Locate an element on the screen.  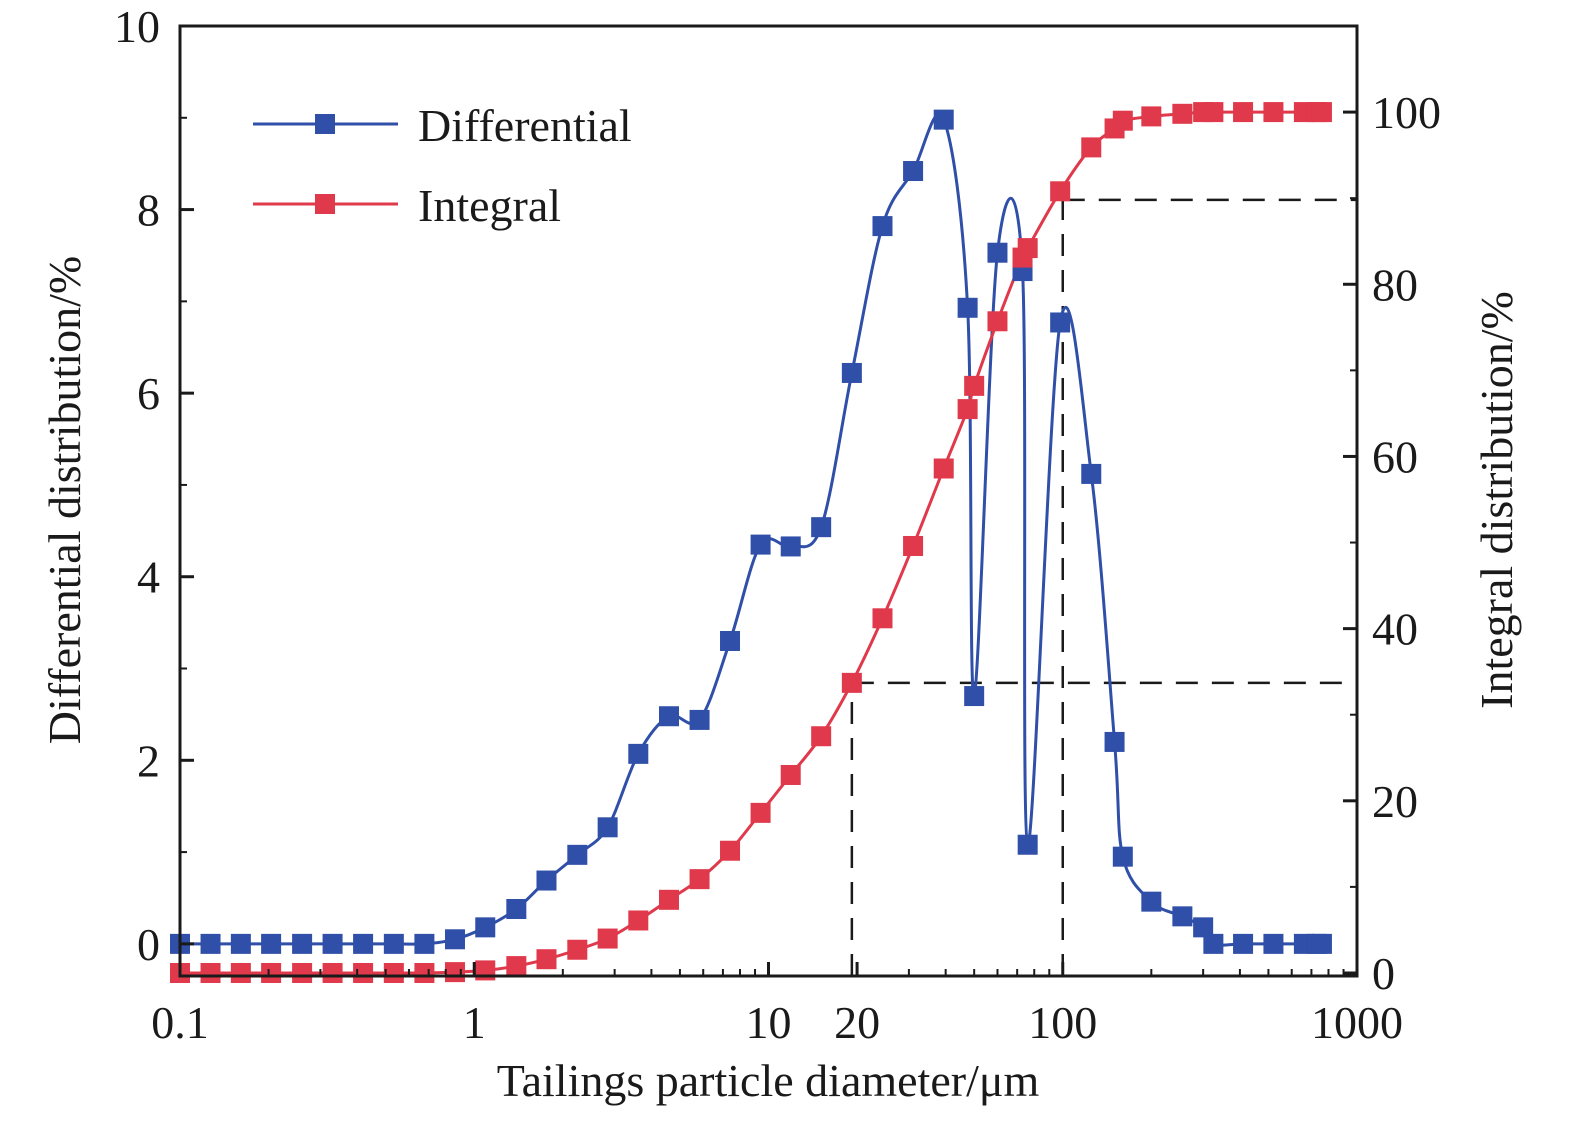
right-y-tick-label: 0 is located at coordinates (1383, 973).